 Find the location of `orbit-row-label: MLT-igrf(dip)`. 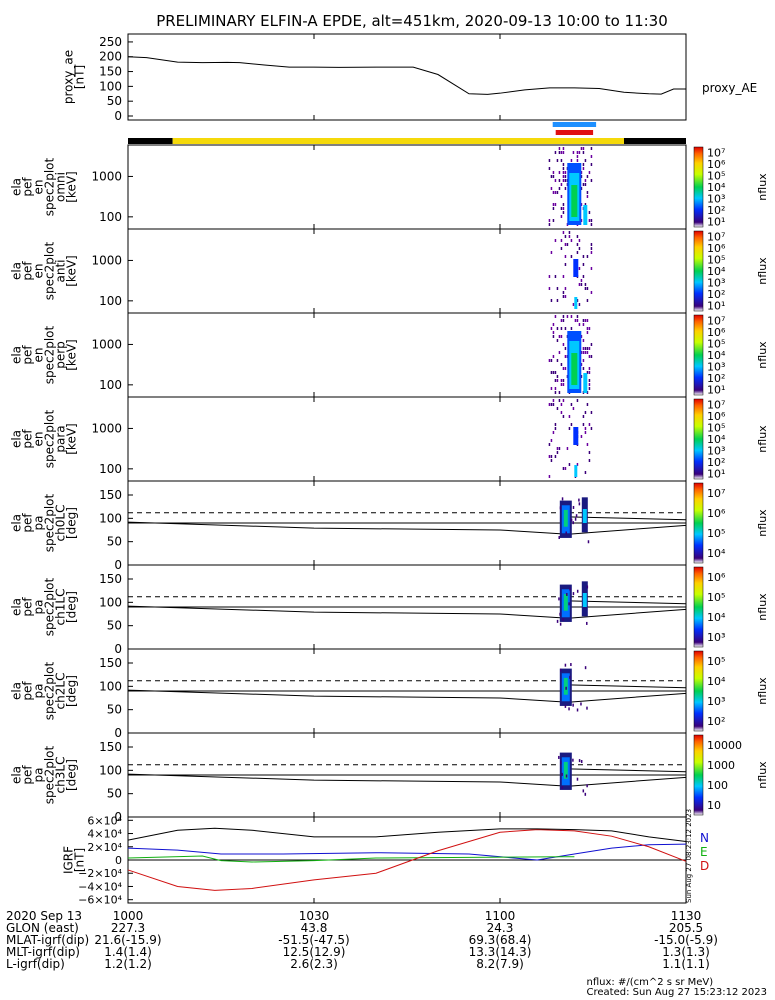

orbit-row-label: MLT-igrf(dip) is located at coordinates (43, 952).